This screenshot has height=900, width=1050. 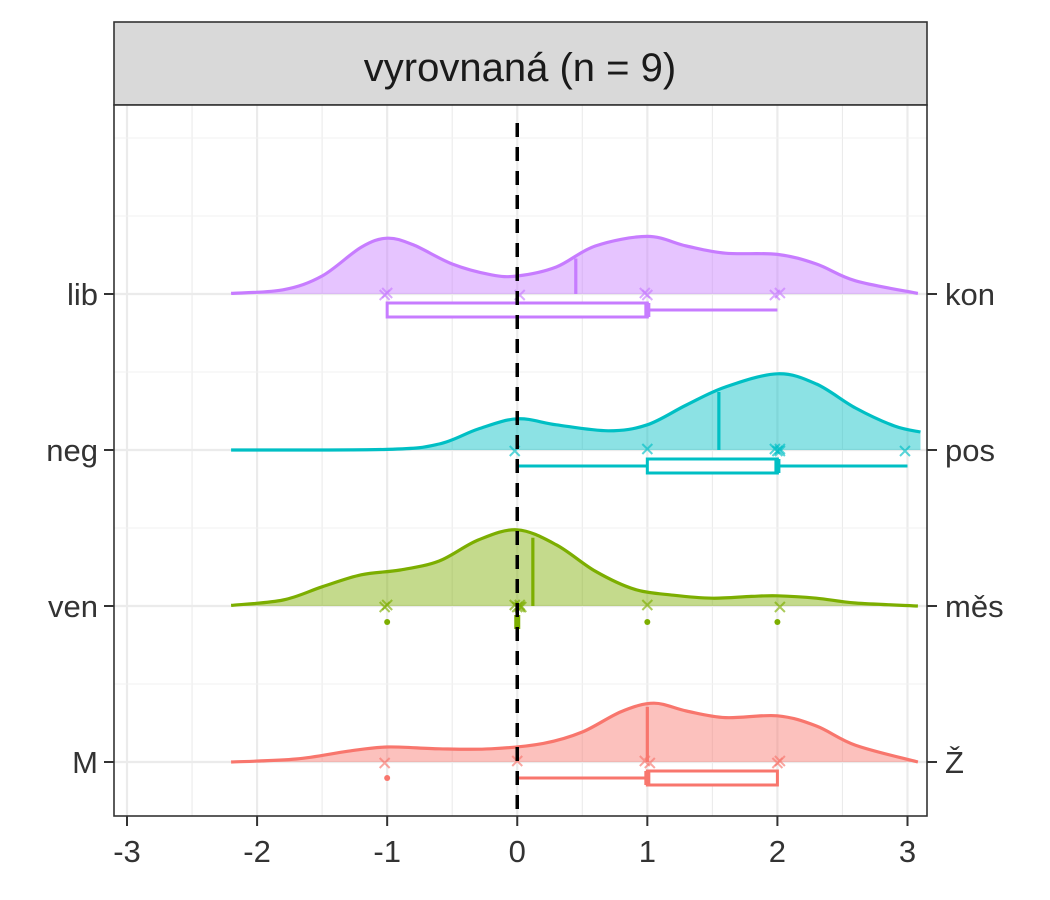 I want to click on x-tick-label: 1, so click(x=647, y=851).